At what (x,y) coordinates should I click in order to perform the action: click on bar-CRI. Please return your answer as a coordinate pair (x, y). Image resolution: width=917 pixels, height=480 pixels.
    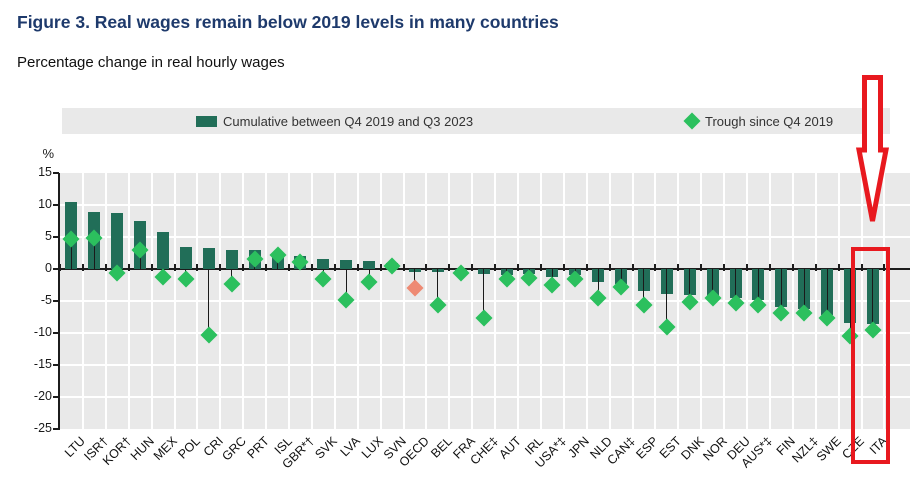
    Looking at the image, I should click on (208, 258).